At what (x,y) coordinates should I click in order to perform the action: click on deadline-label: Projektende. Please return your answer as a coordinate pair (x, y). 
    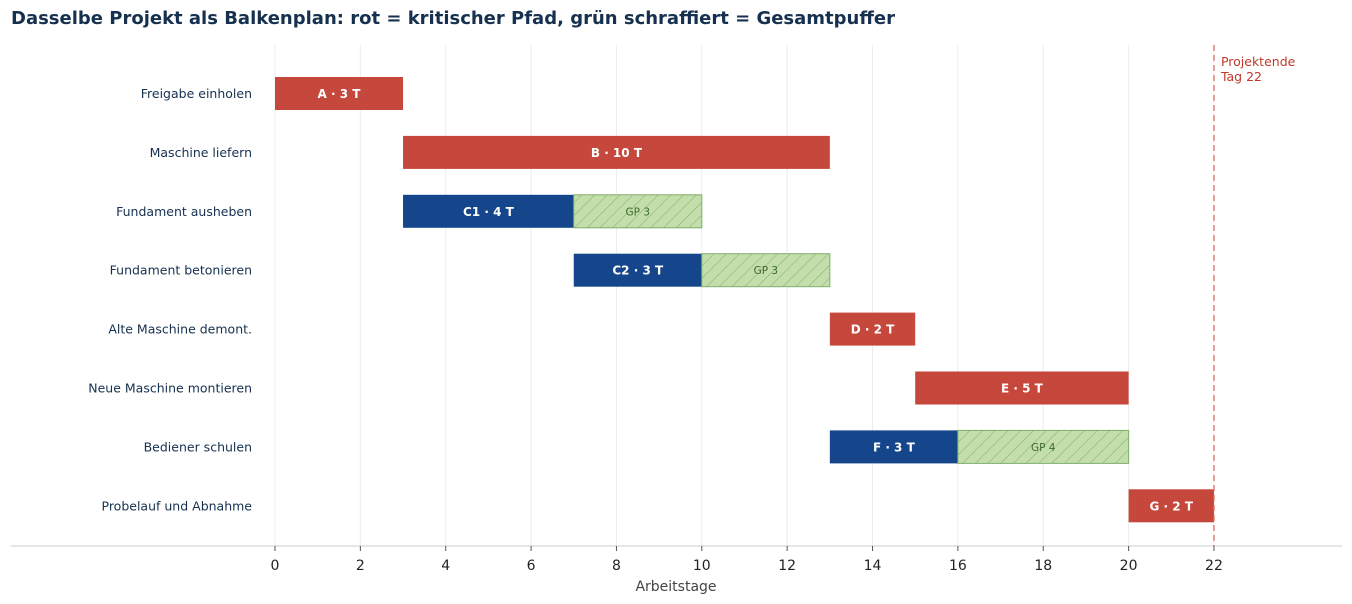
    Looking at the image, I should click on (1258, 61).